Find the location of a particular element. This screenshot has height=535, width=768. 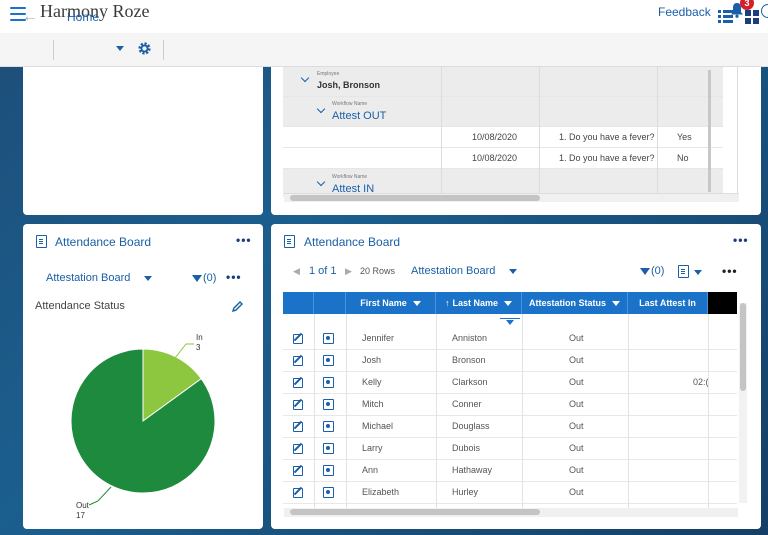

last-name-cell: Douglass is located at coordinates (471, 426).